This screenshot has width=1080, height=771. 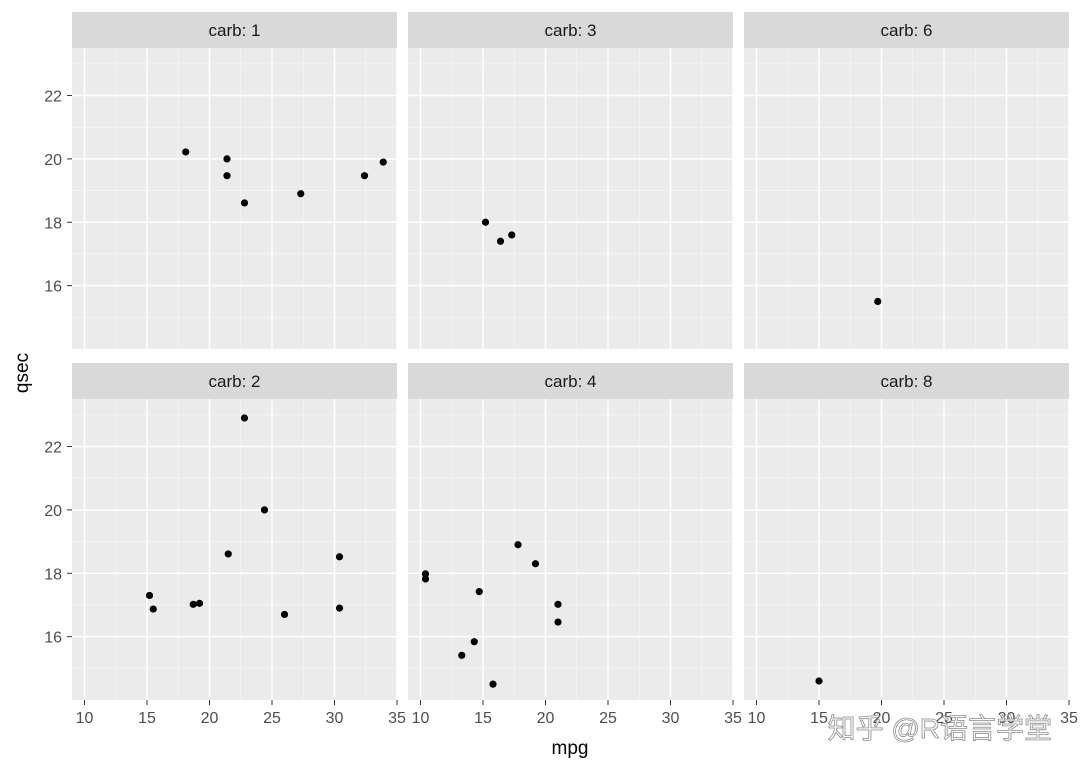 I want to click on facet-strip-label: carb: 2, so click(x=235, y=381).